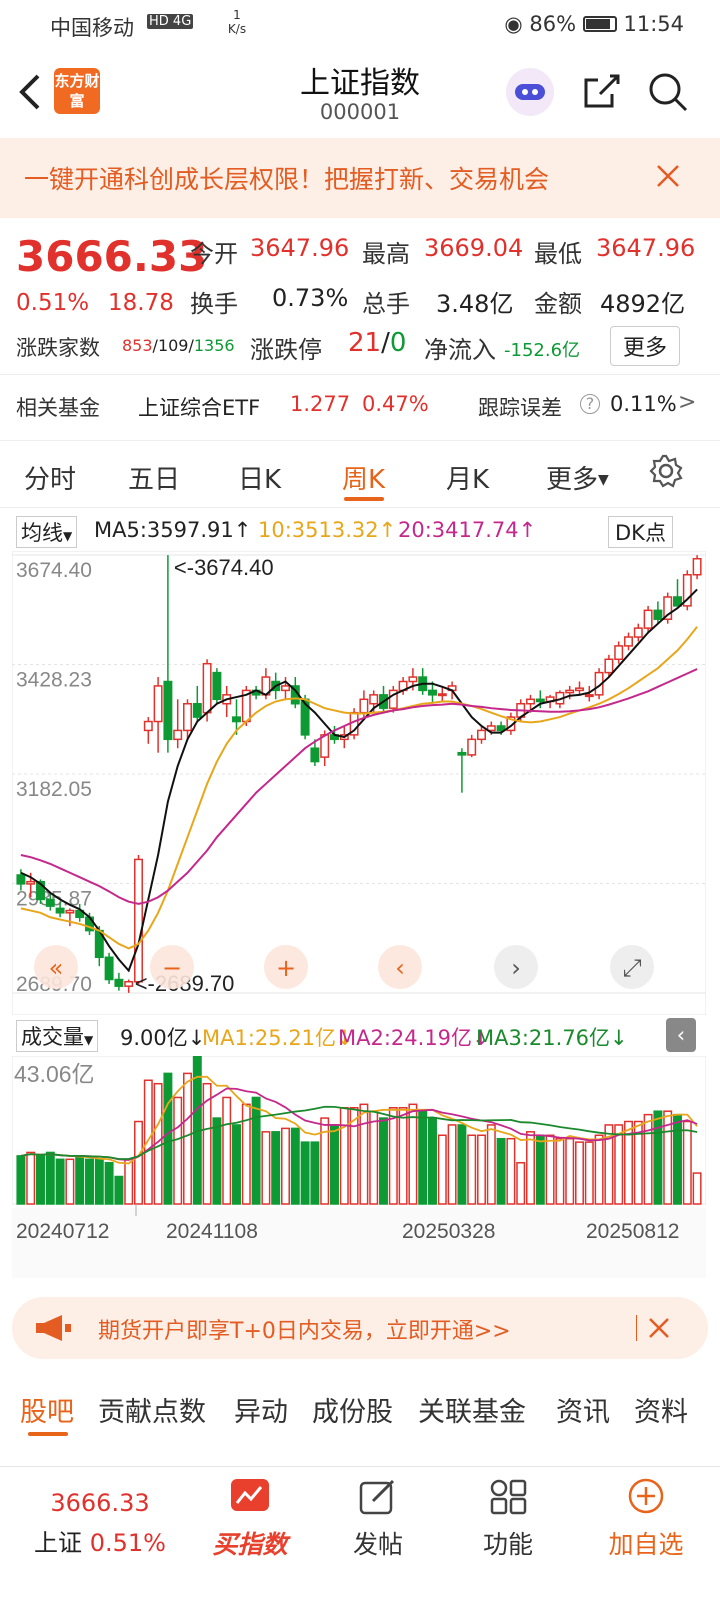 The width and height of the screenshot is (720, 1600). Describe the element at coordinates (508, 1519) in the screenshot. I see `functions-button: 功能` at that location.